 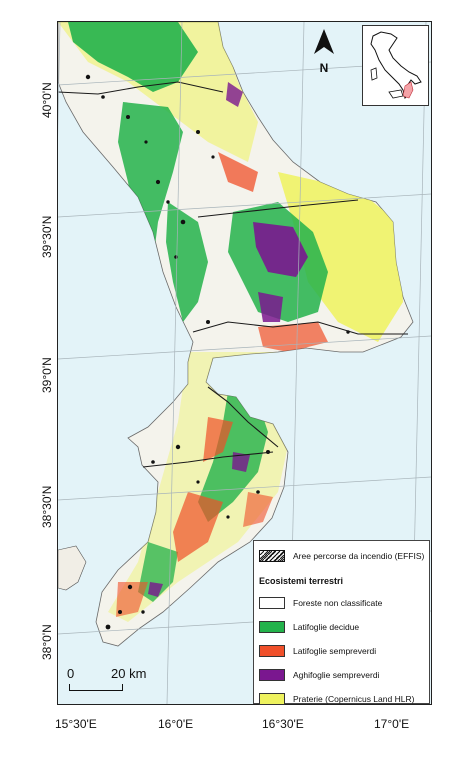 What do you see at coordinates (392, 724) in the screenshot?
I see `lon-label-17: 17°0'E` at bounding box center [392, 724].